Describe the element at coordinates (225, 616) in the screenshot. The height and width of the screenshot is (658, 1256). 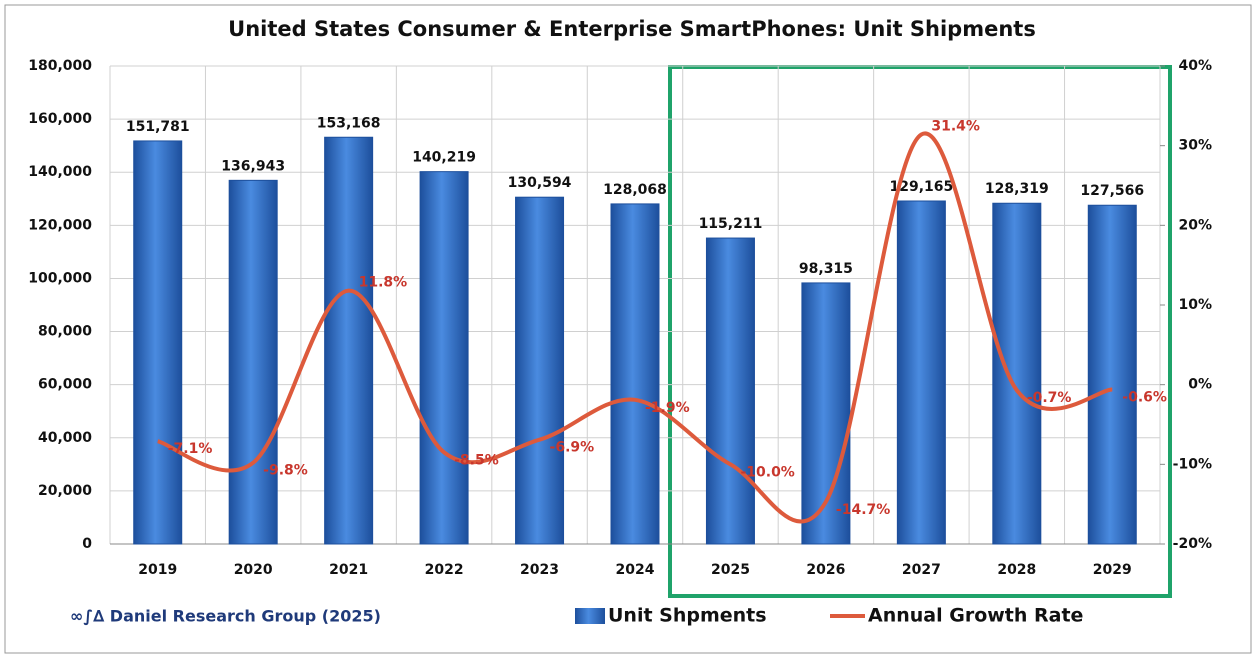
I see `source: ∞∫∆ Daniel Research Group (2025)` at that location.